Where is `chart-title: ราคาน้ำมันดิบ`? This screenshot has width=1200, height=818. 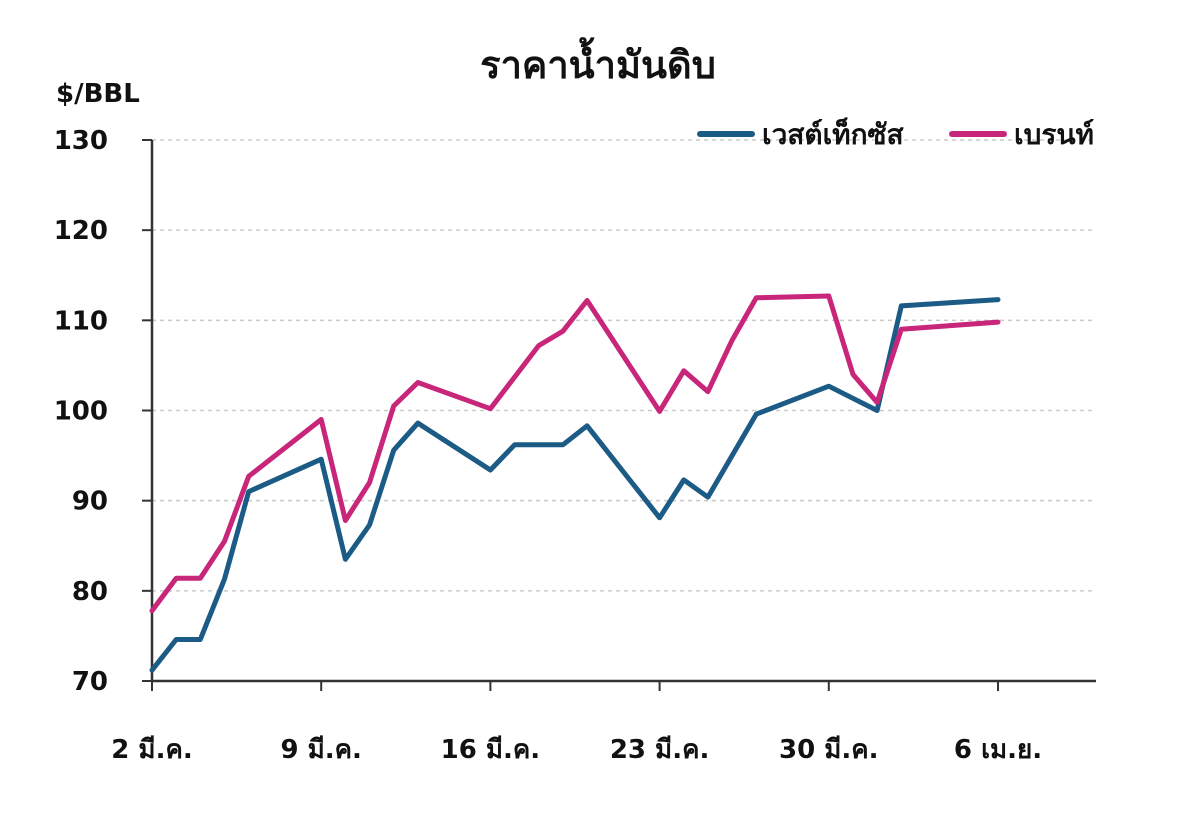
chart-title: ราคาน้ำมันดิบ is located at coordinates (598, 62).